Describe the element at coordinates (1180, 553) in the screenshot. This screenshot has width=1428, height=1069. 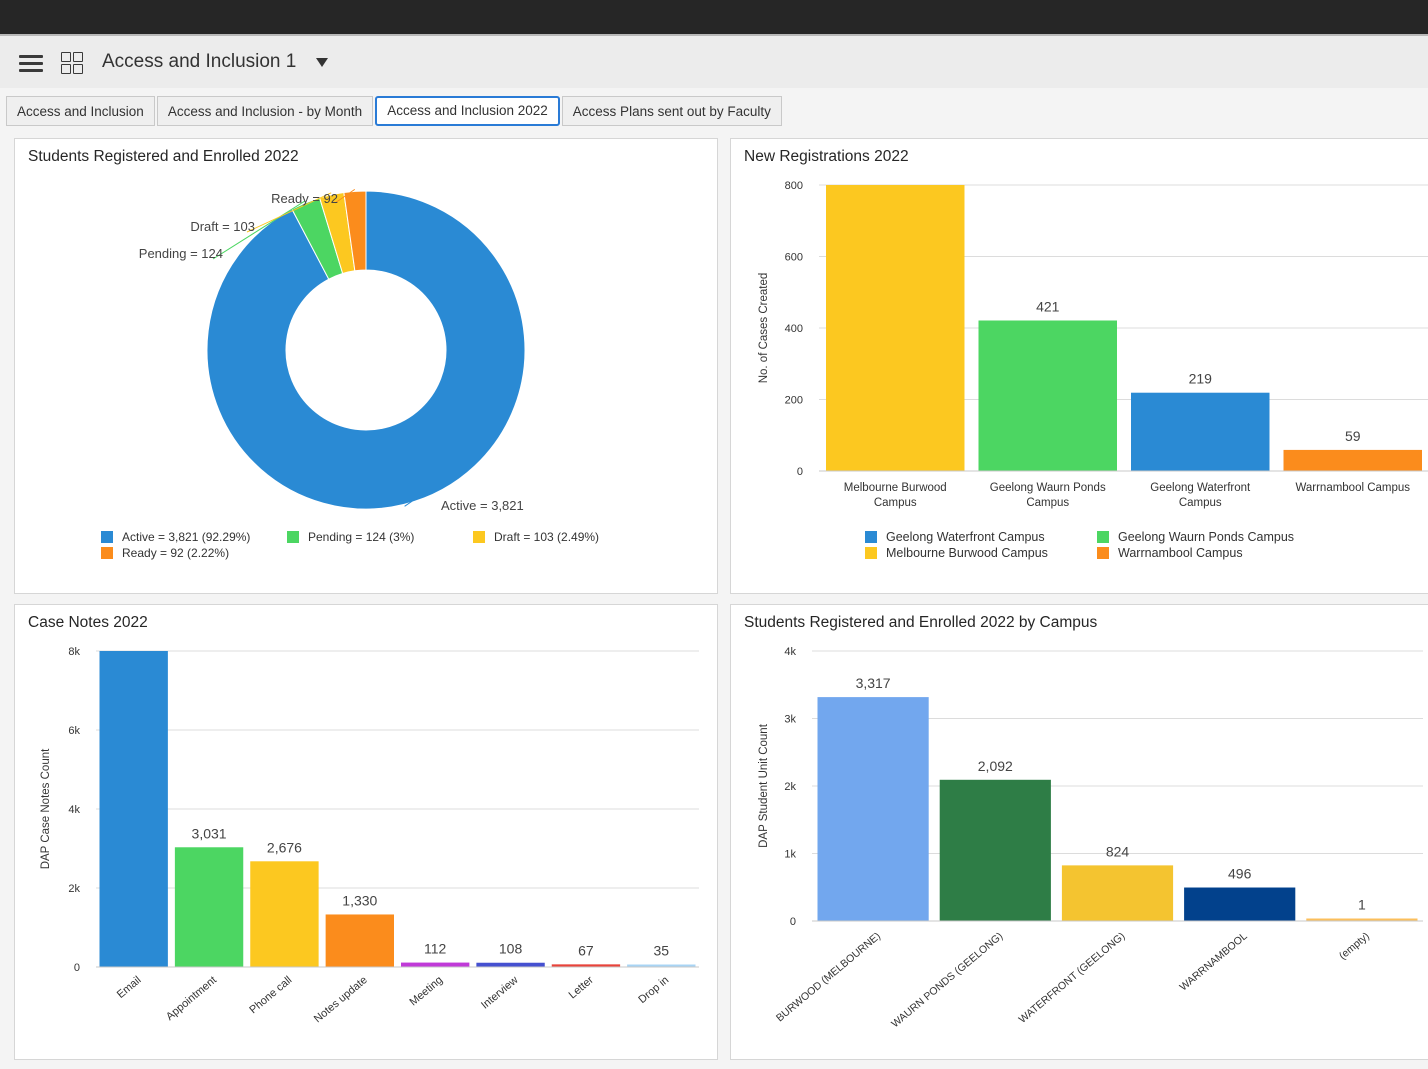
I see `legend-label: Warrnambool Campus` at that location.